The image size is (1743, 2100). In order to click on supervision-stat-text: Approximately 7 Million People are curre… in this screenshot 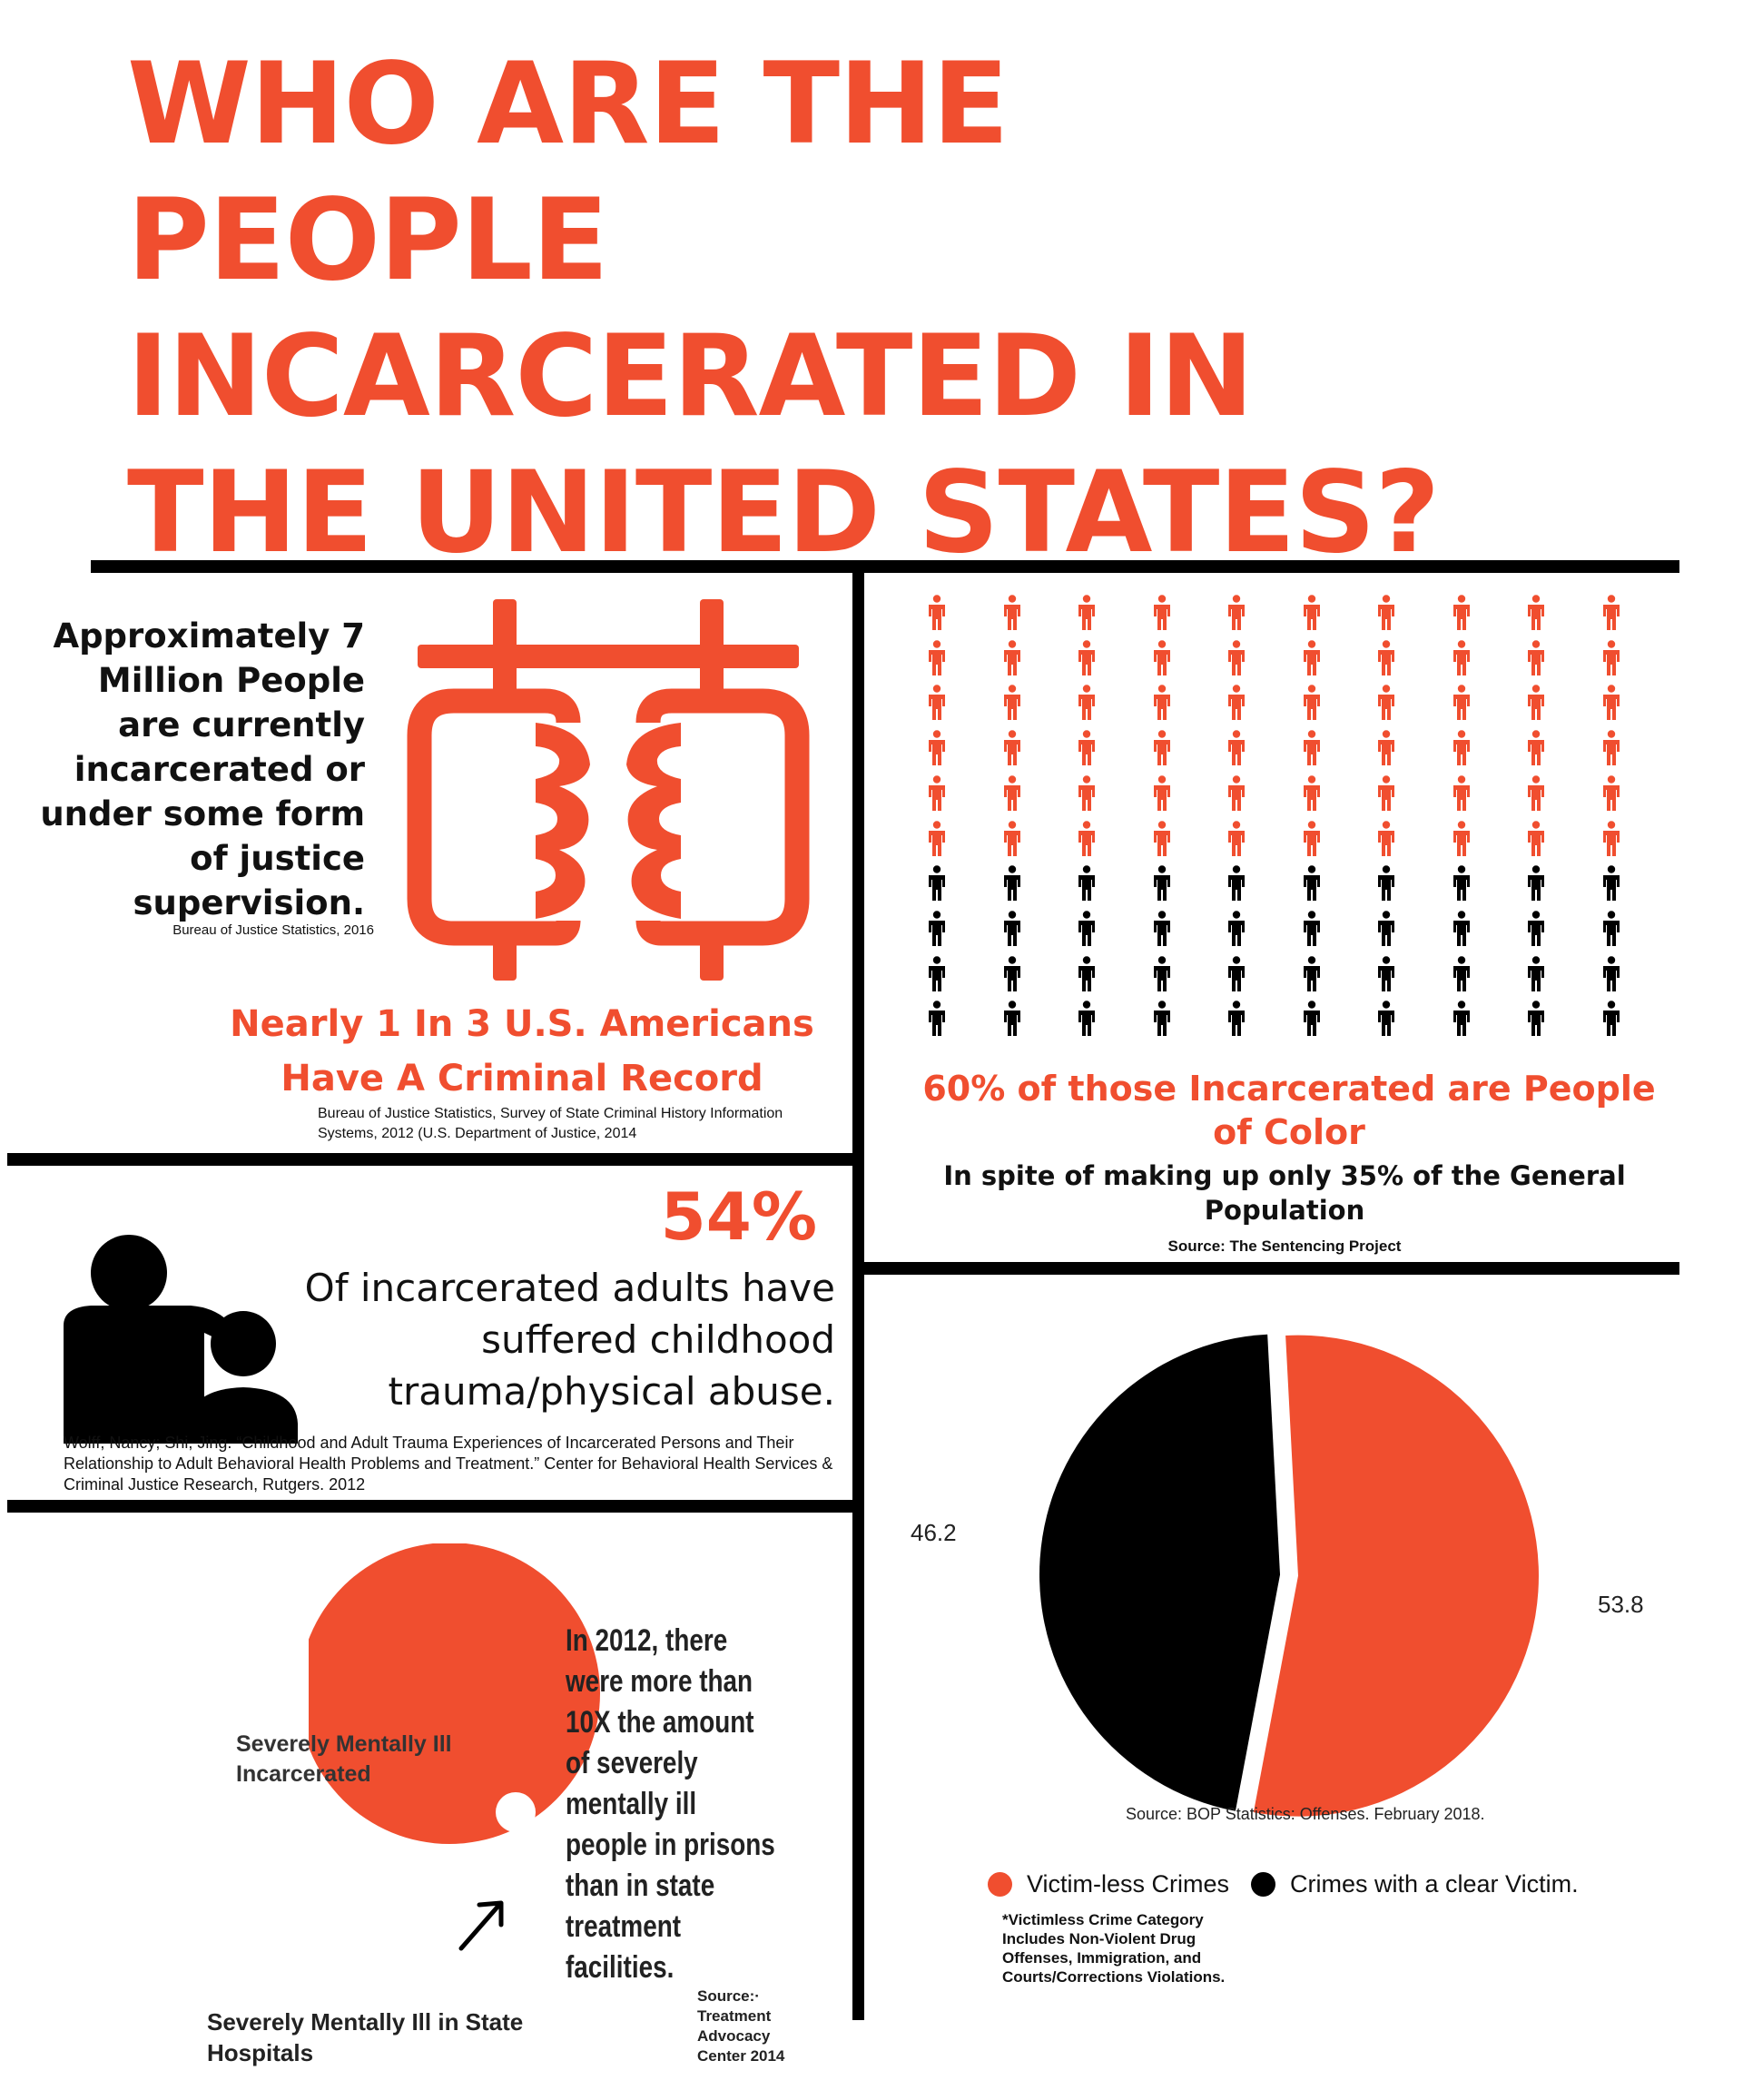, I will do `click(202, 769)`.